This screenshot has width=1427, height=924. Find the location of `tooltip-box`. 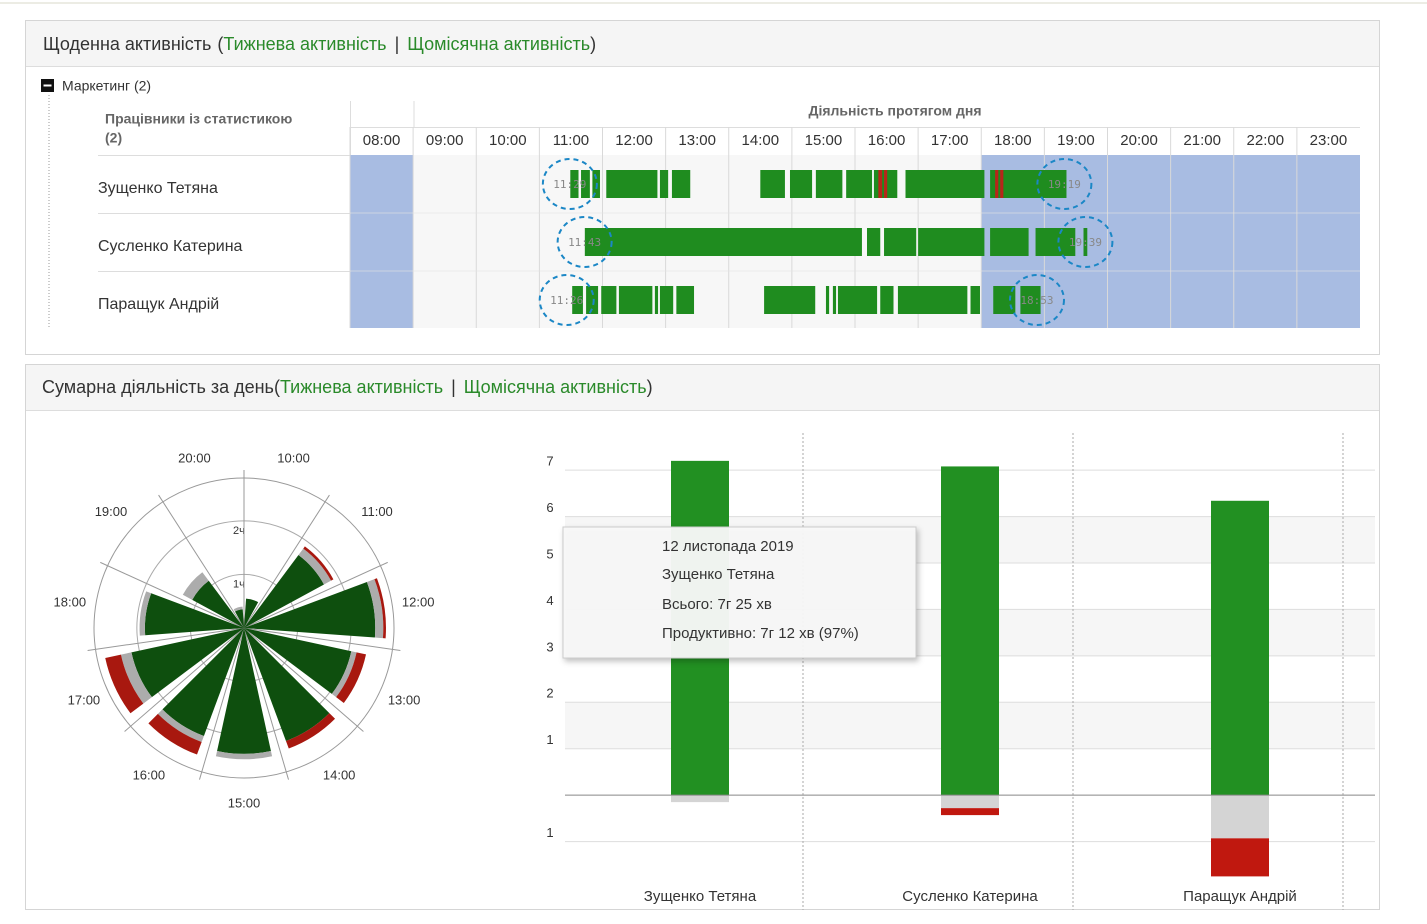

tooltip-box is located at coordinates (739, 592).